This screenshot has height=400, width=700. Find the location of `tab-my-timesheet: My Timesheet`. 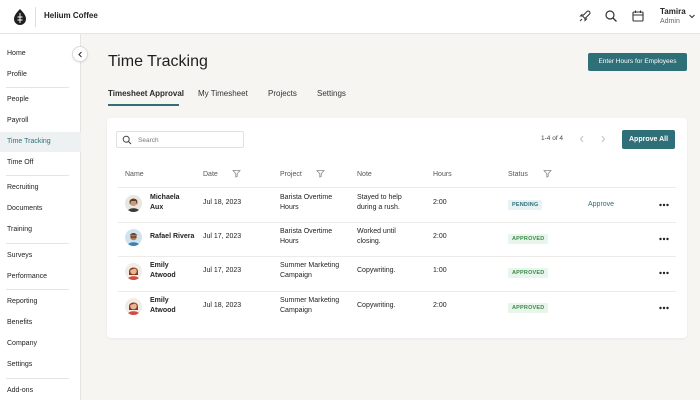

tab-my-timesheet: My Timesheet is located at coordinates (223, 93).